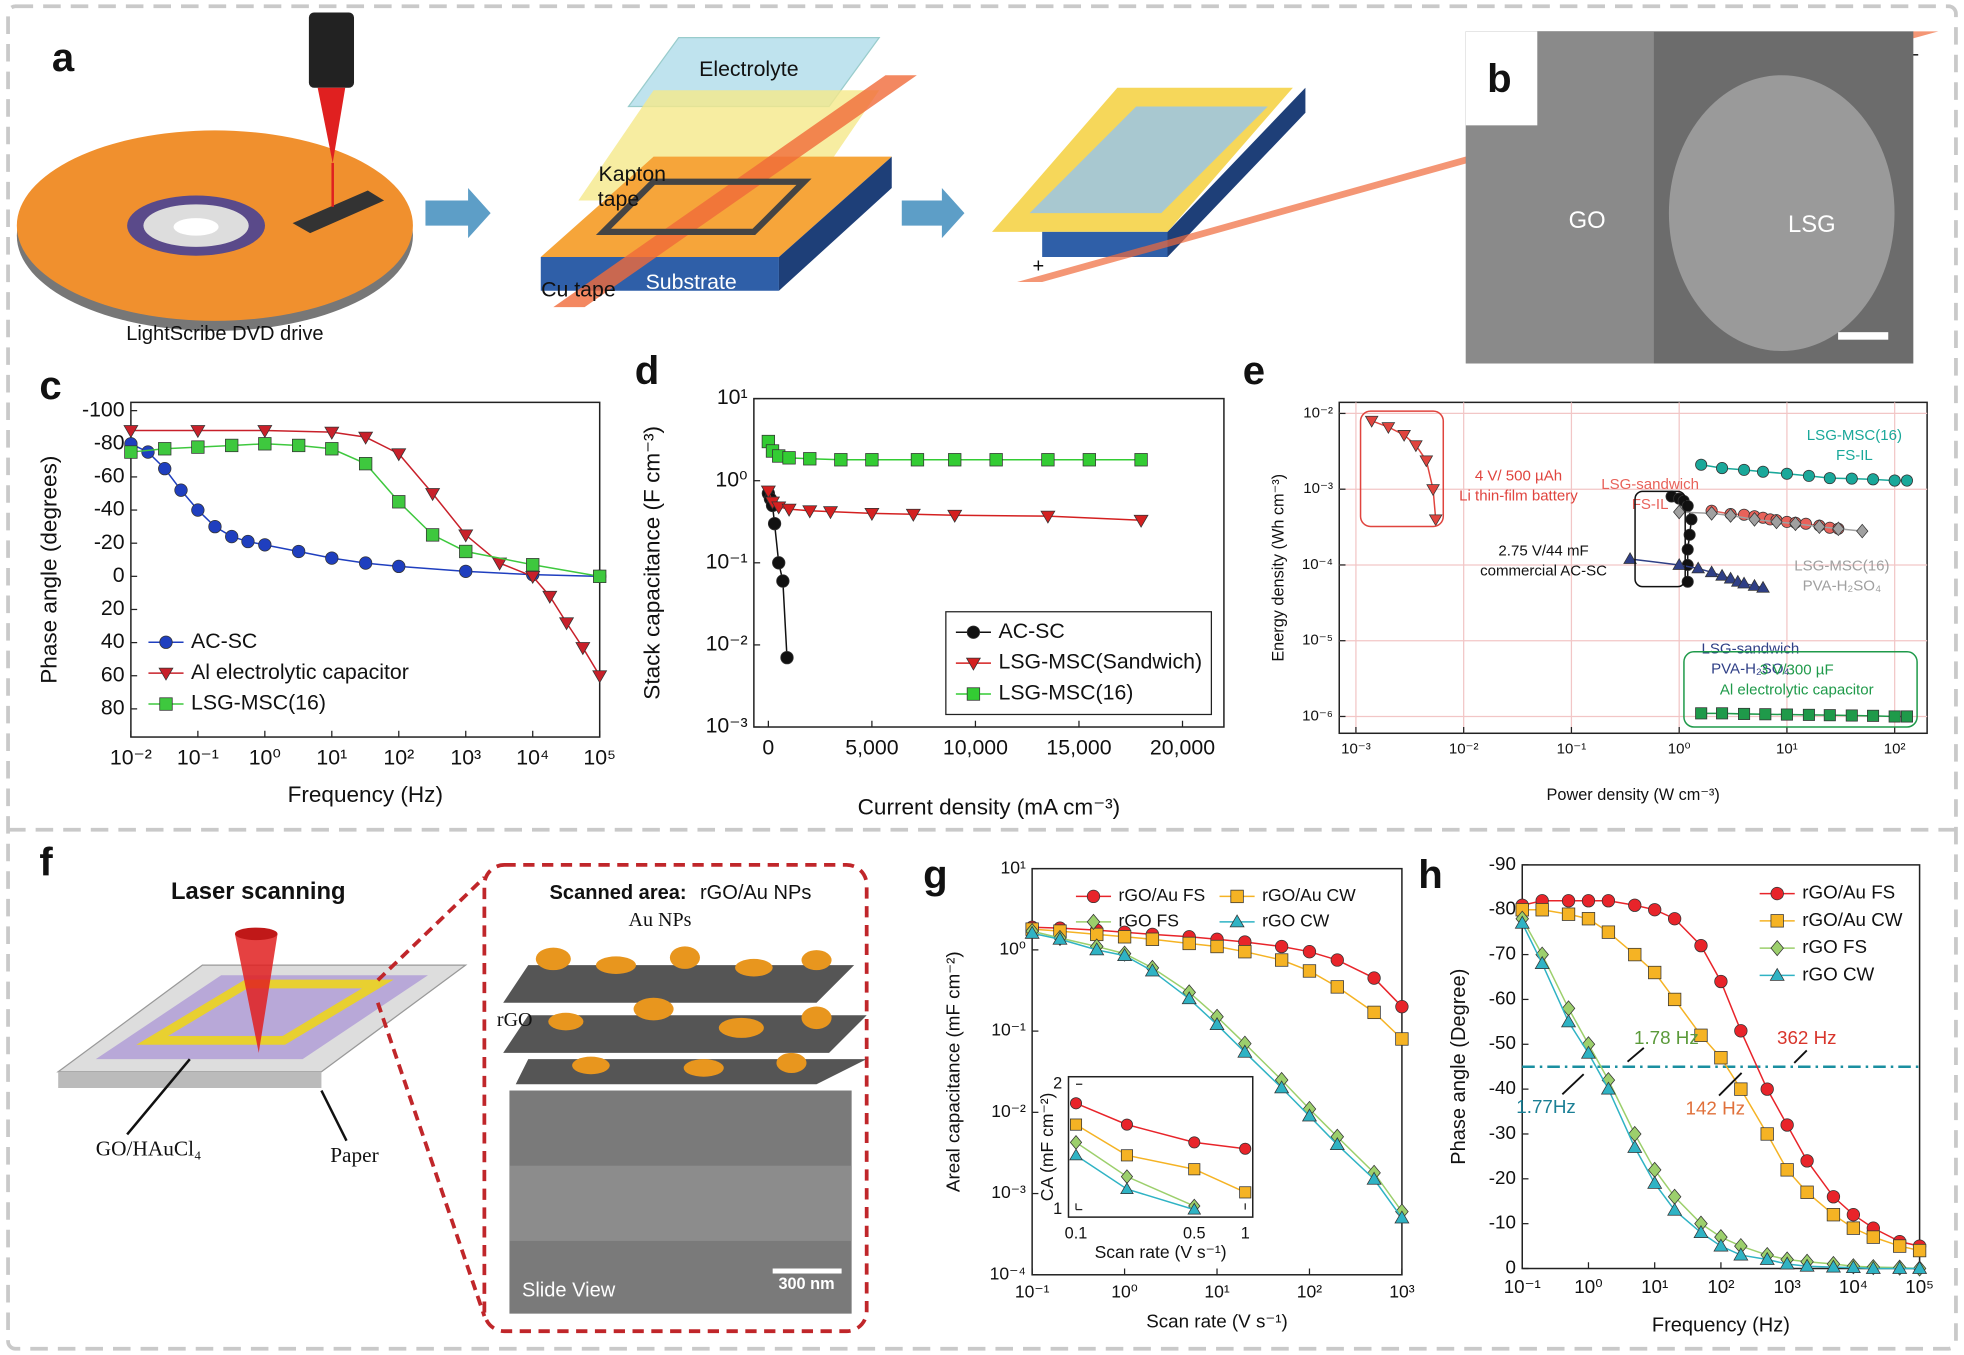 The height and width of the screenshot is (1355, 1964). I want to click on x-tick-label: 20,000, so click(1182, 747).